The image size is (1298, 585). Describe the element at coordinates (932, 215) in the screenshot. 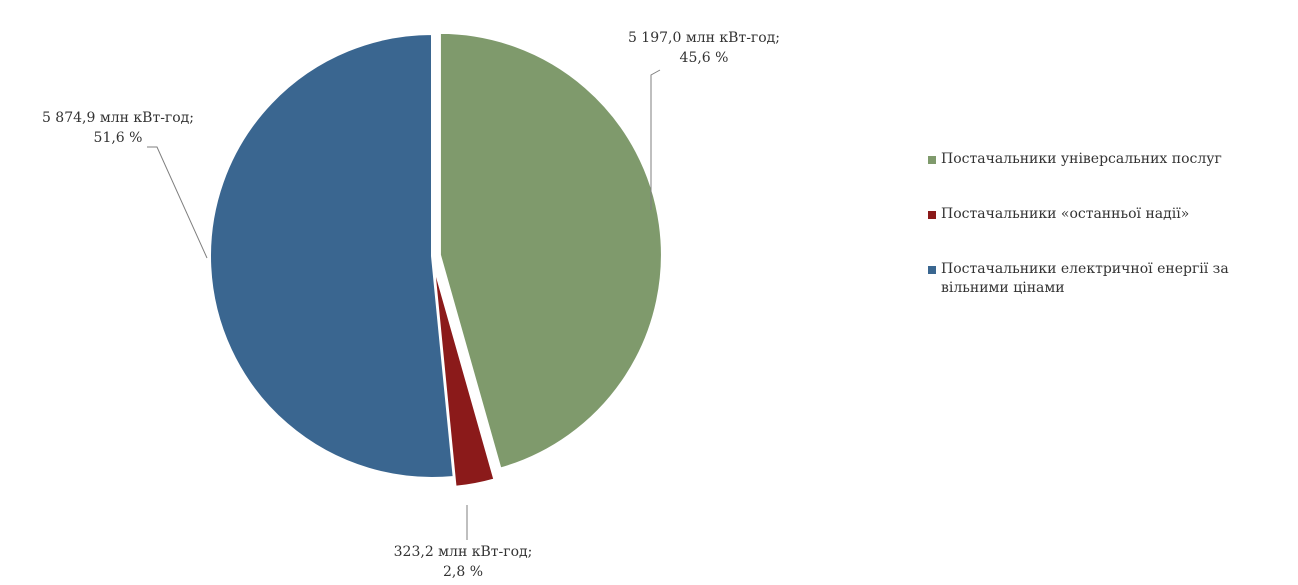

I see `legend-swatch-last-resort-suppliers` at that location.